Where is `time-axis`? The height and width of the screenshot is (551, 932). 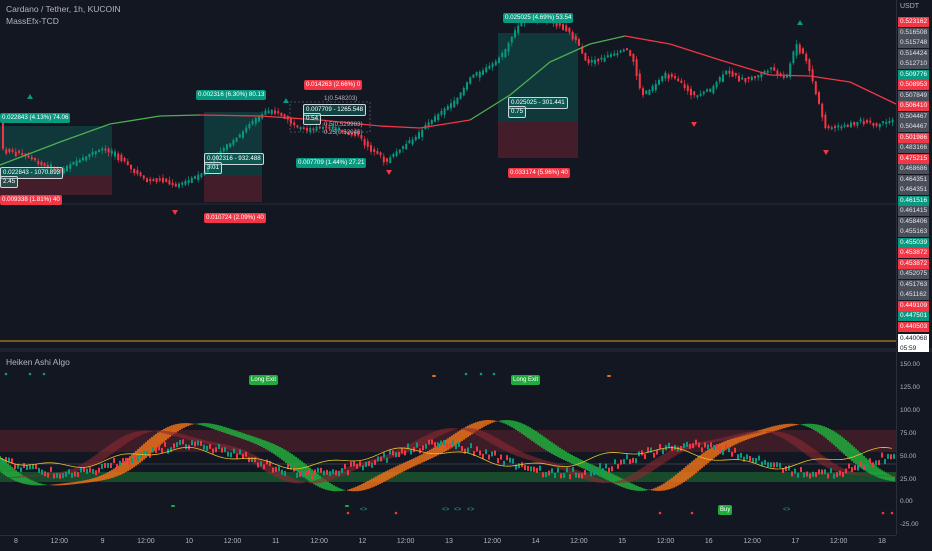
time-axis is located at coordinates (448, 543).